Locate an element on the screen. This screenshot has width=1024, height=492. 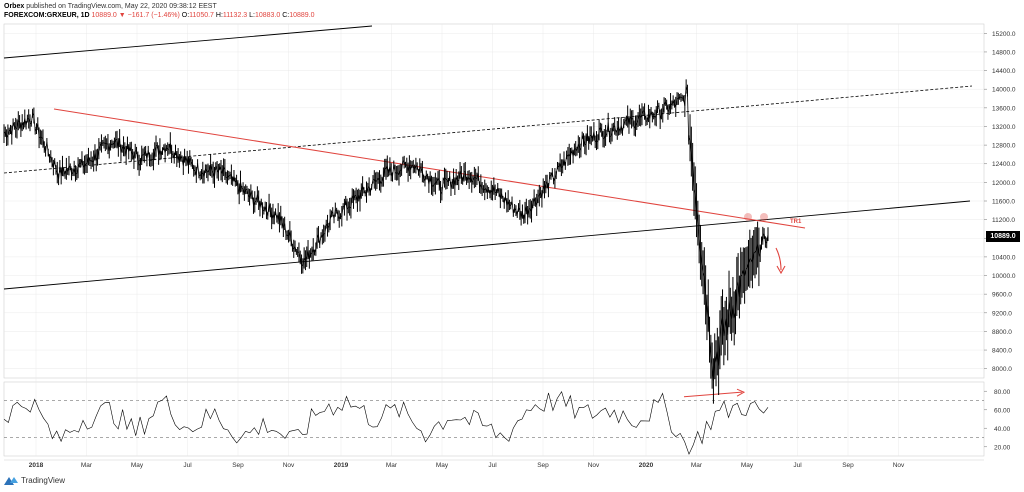
low-label: L: is located at coordinates (252, 15).